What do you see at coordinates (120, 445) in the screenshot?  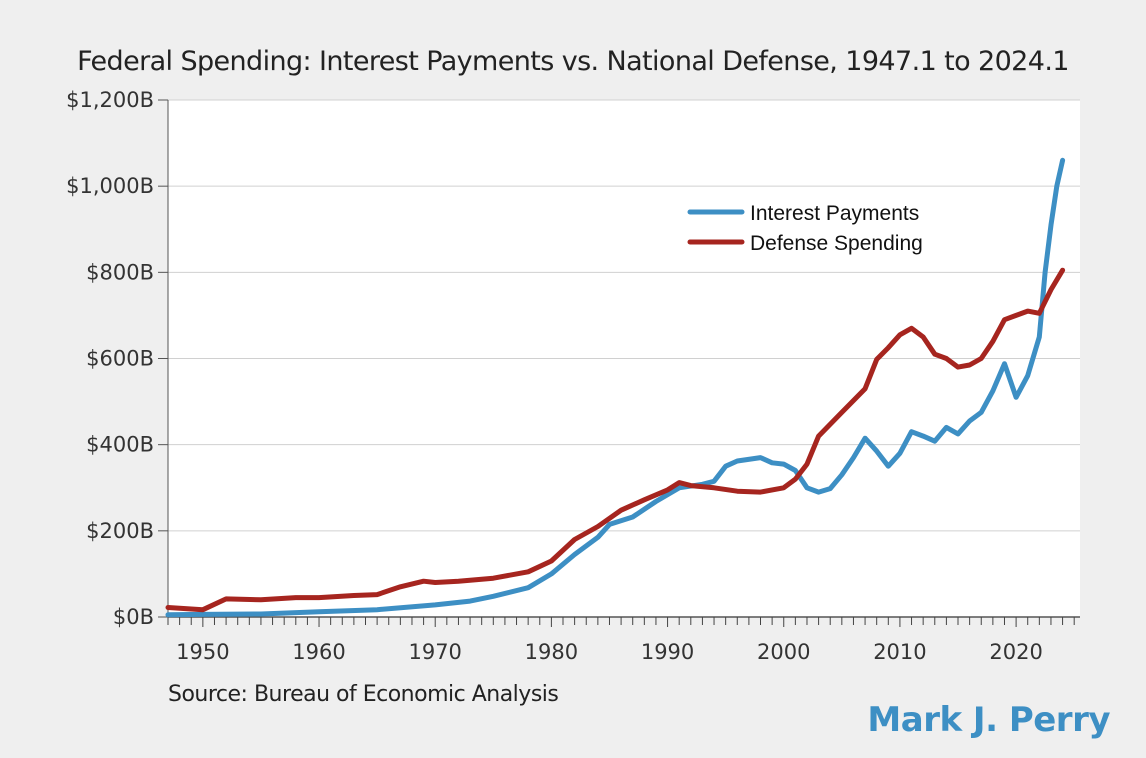 I see `y-tick-label: $400B` at bounding box center [120, 445].